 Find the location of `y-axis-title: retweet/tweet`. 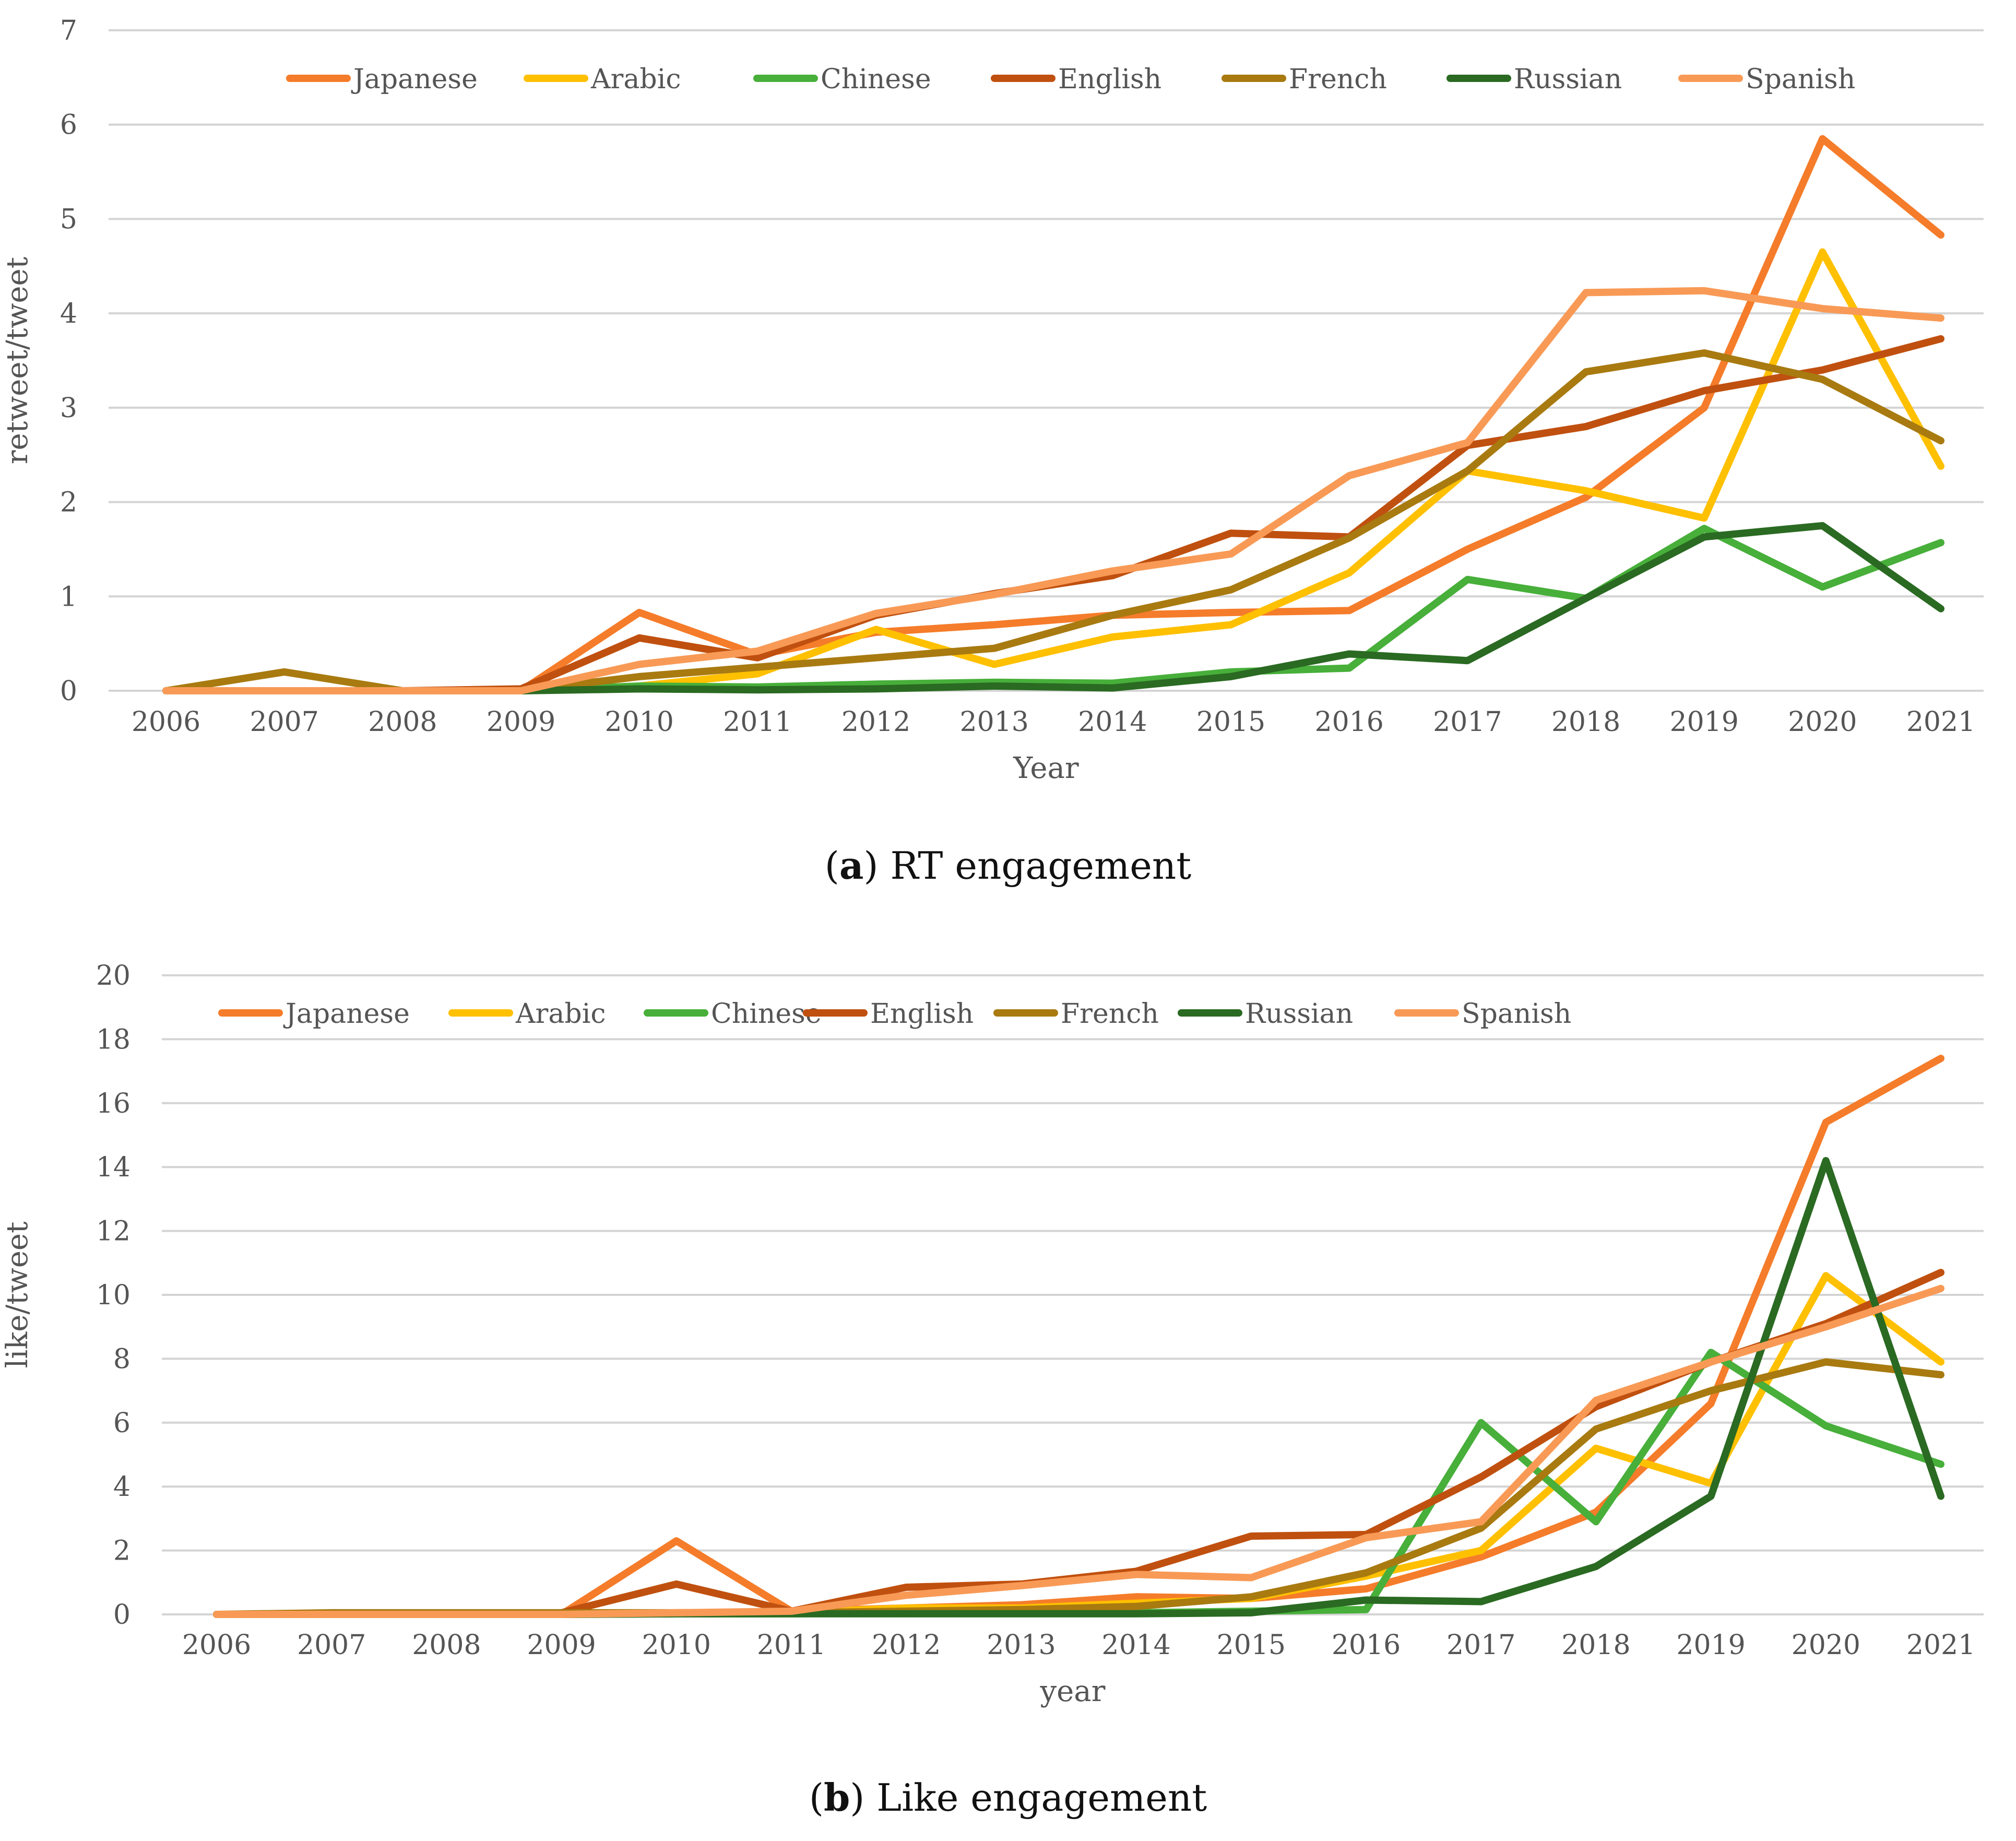

y-axis-title: retweet/tweet is located at coordinates (17, 360).